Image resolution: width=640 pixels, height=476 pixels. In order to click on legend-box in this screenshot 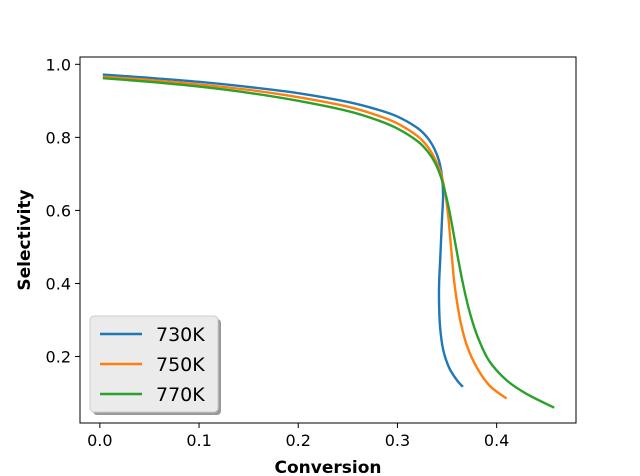, I will do `click(154, 364)`.